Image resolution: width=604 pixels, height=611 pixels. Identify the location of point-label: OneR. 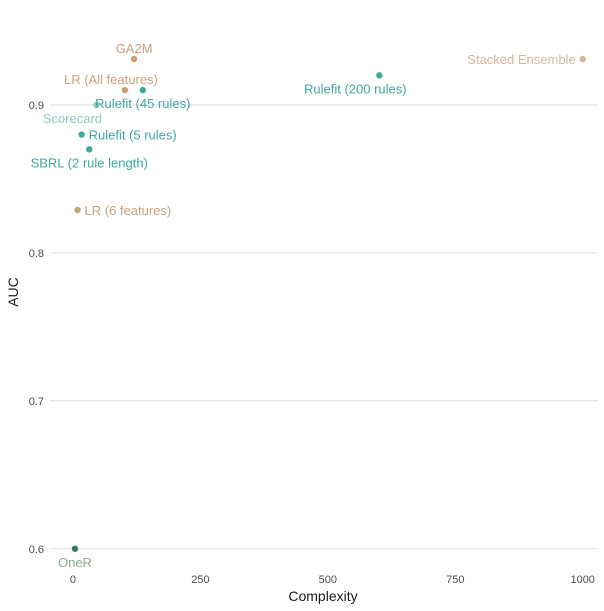
(75, 562).